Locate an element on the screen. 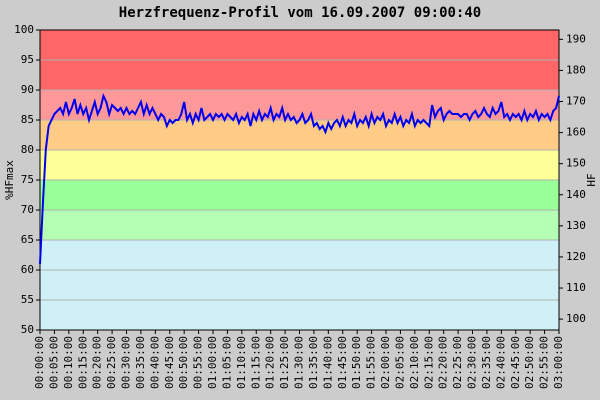  x-tick-label: 00:20:00 is located at coordinates (97, 362).